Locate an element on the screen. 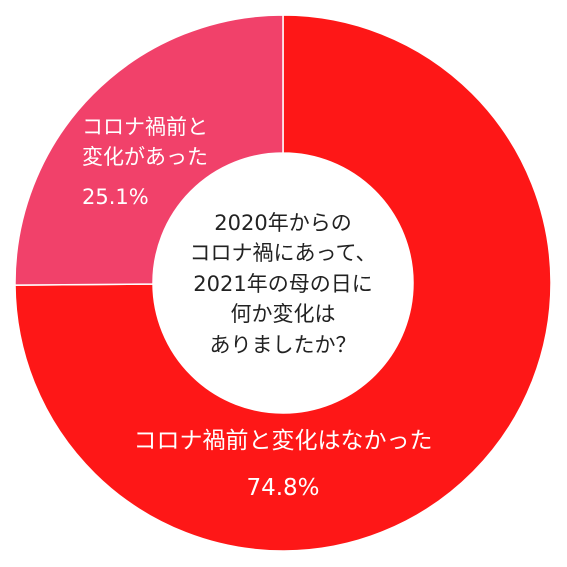 The height and width of the screenshot is (567, 567). value-label: 74.8% is located at coordinates (283, 488).